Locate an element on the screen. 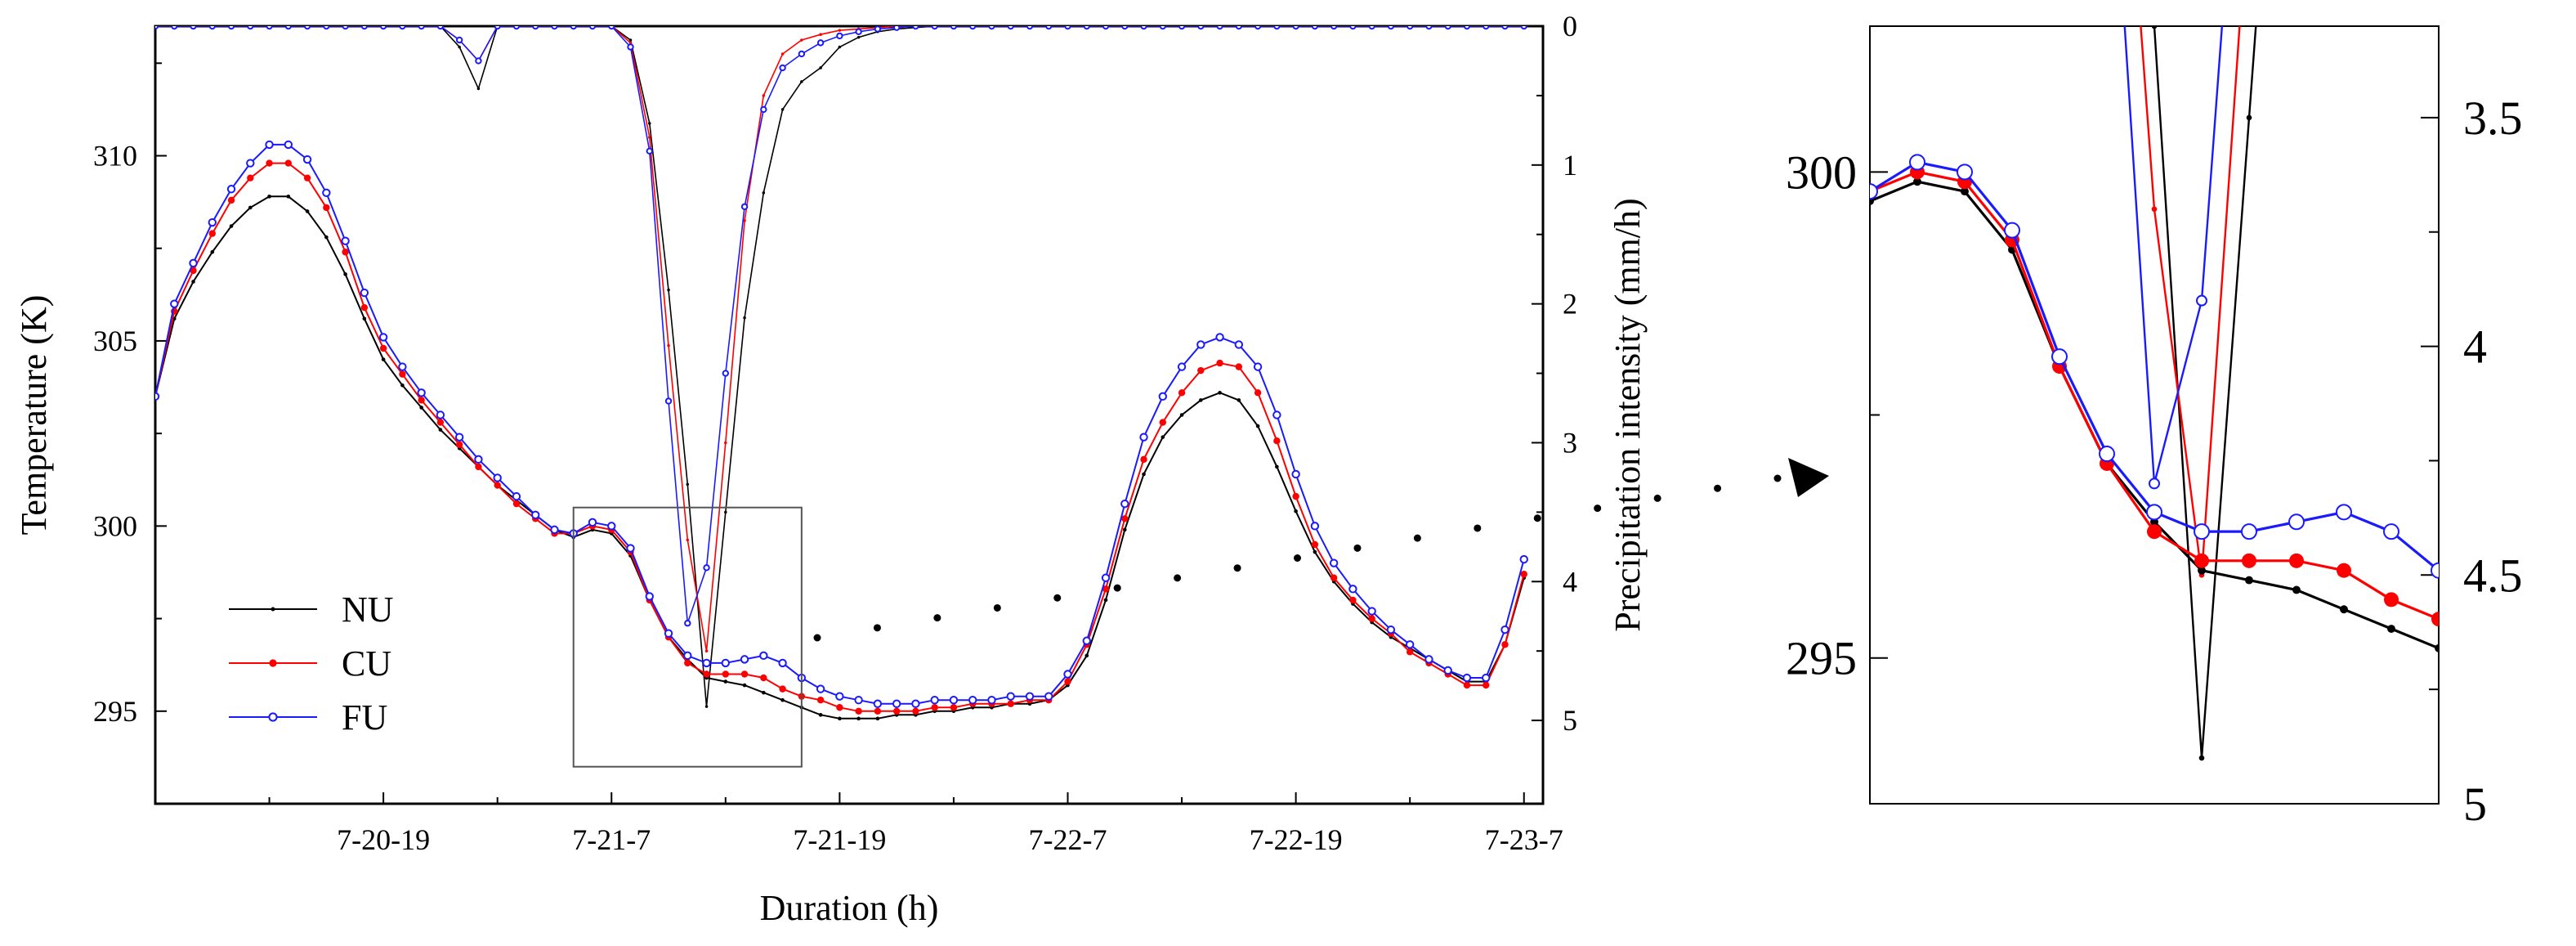 The width and height of the screenshot is (2576, 946). inset-precip-fu is located at coordinates (2173, 258).